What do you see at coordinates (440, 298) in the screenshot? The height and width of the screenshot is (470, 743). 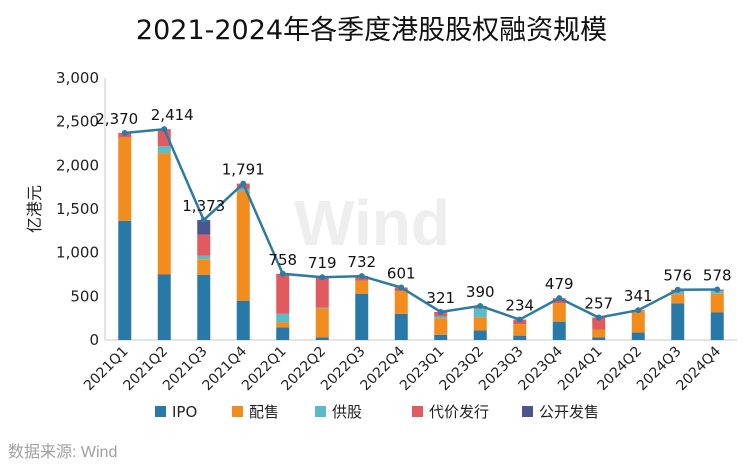 I see `total-data-label: 321` at bounding box center [440, 298].